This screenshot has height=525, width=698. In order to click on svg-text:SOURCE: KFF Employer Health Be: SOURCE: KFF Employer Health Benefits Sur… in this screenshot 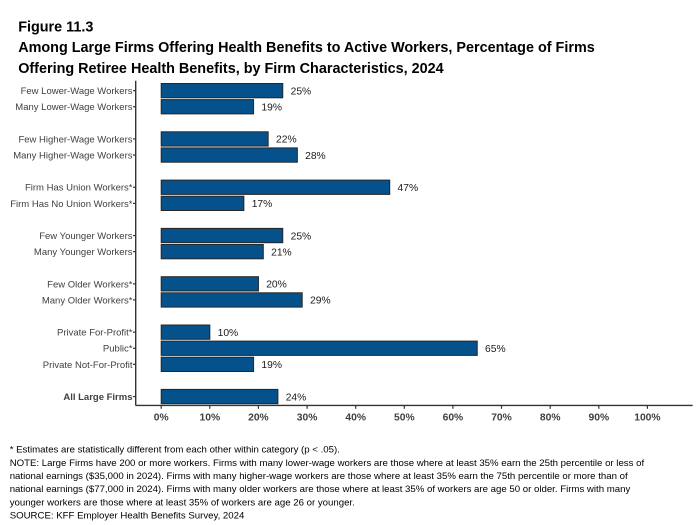, I will do `click(127, 516)`.